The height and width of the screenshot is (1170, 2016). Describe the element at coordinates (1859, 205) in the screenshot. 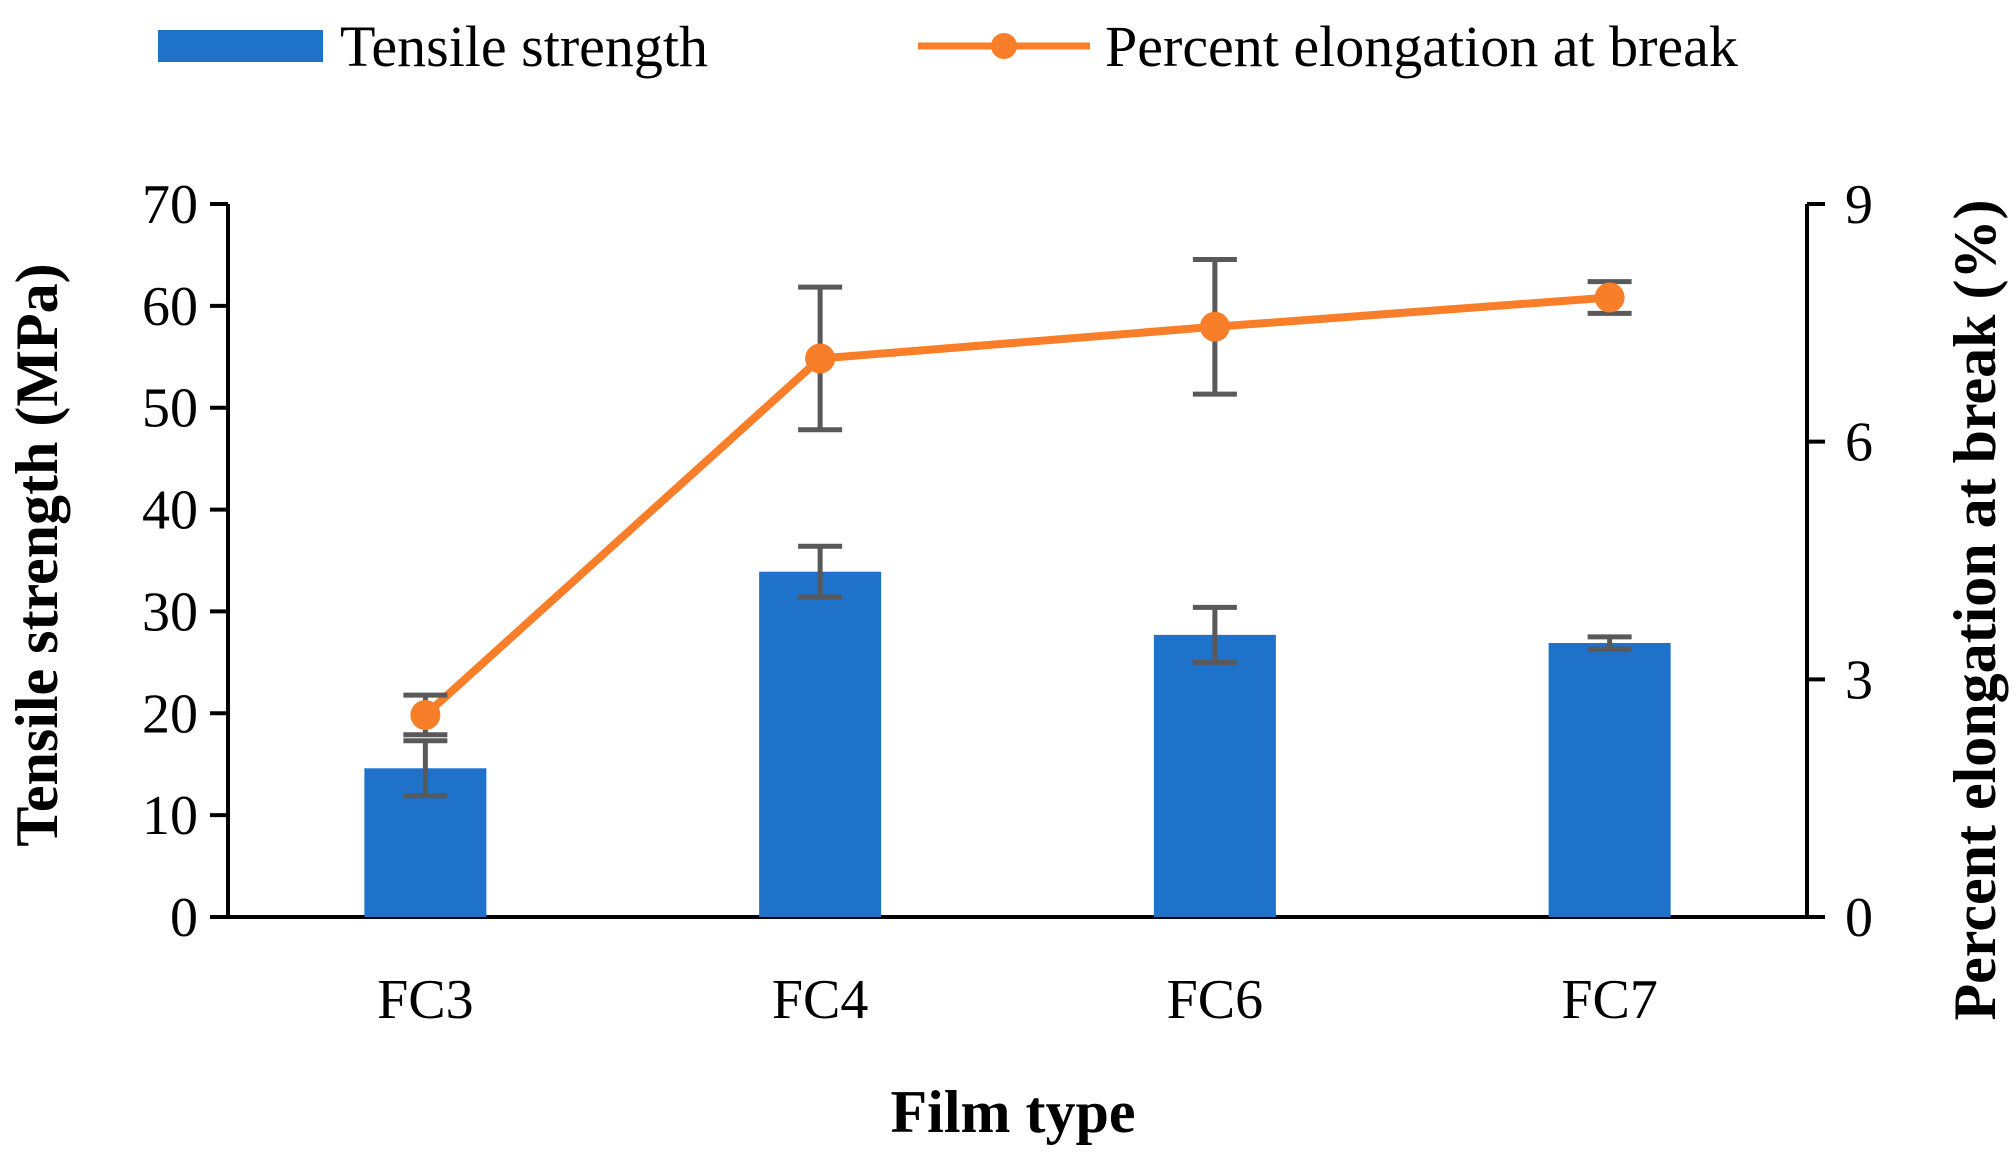

I see `right-tick-label: 9` at that location.